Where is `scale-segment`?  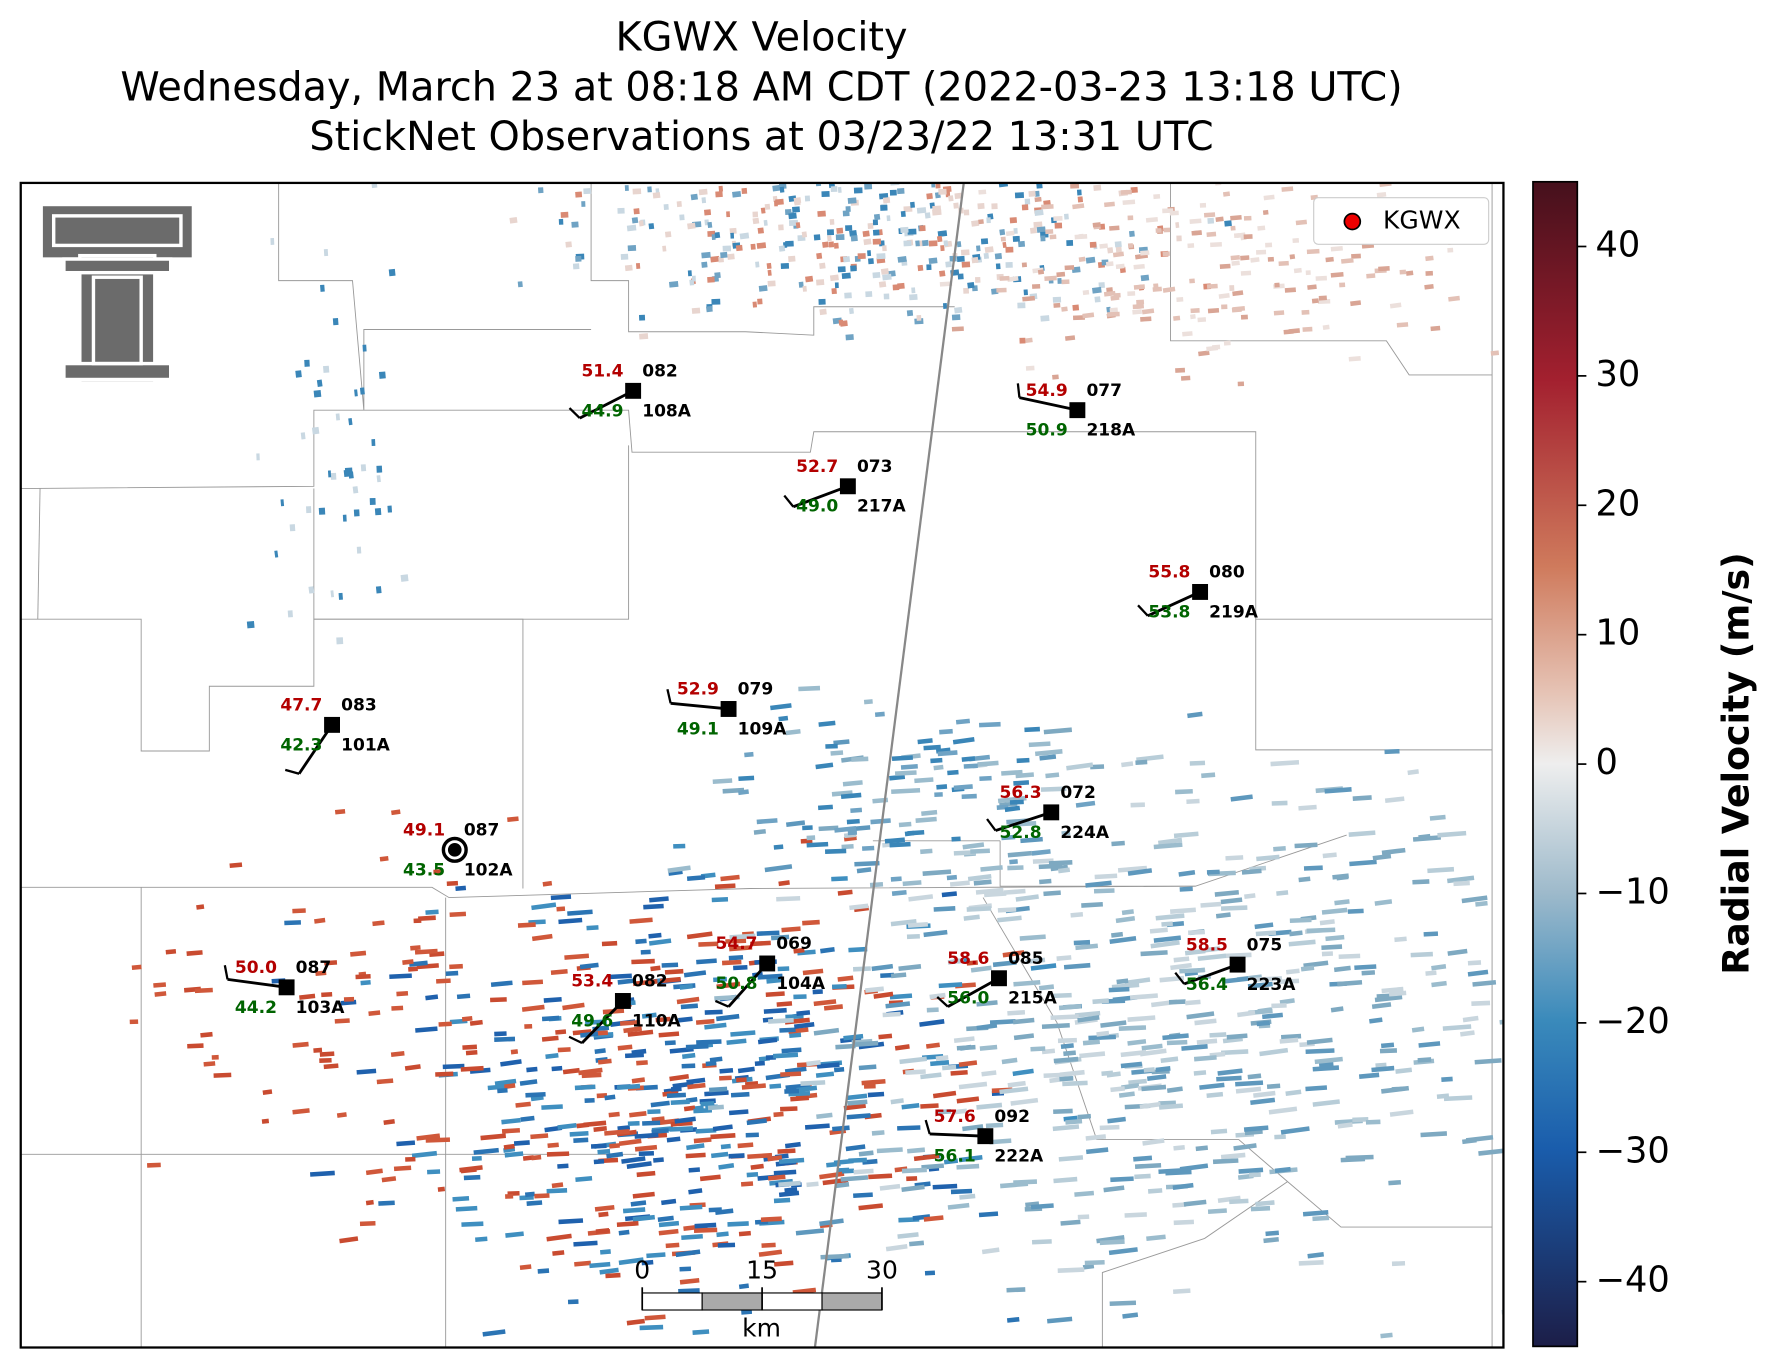 scale-segment is located at coordinates (852, 1301).